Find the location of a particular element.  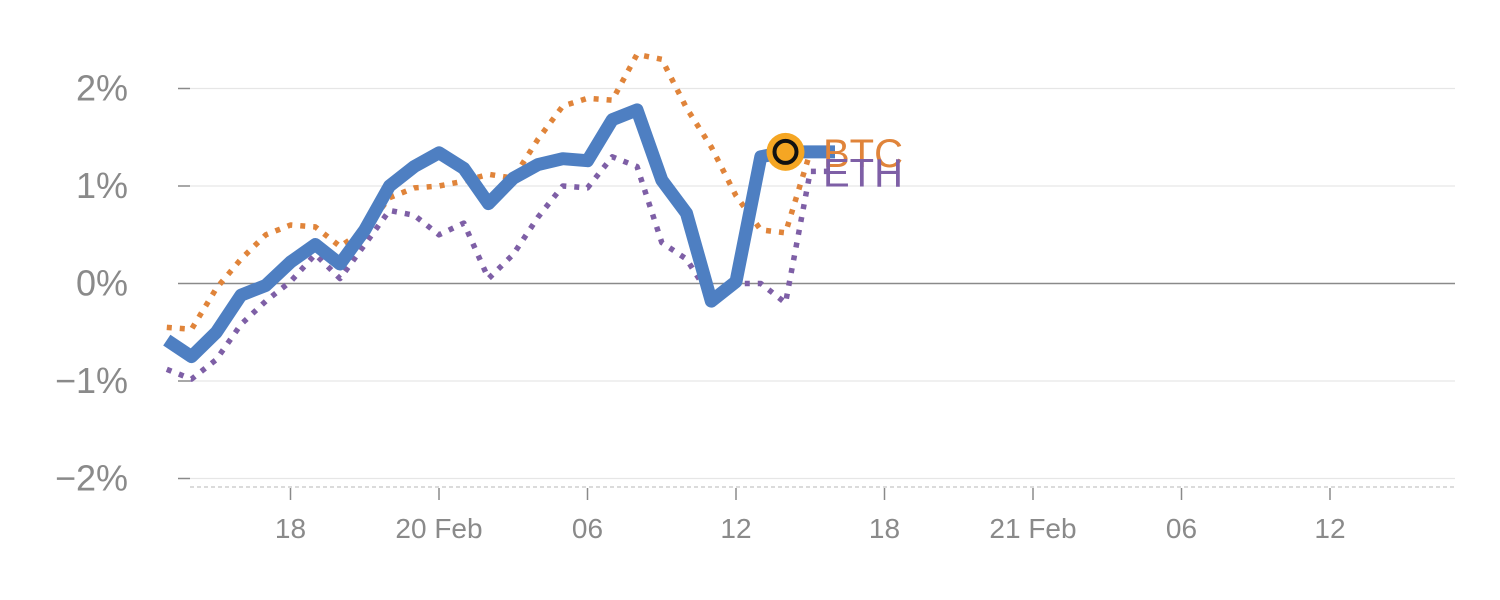

x-tick-label: 21 Feb is located at coordinates (1032, 528).